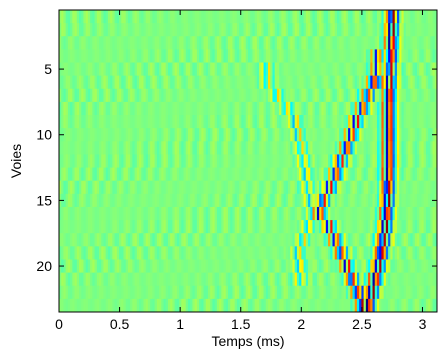 The image size is (439, 352). What do you see at coordinates (301, 324) in the screenshot?
I see `x-tick-label: 2` at bounding box center [301, 324].